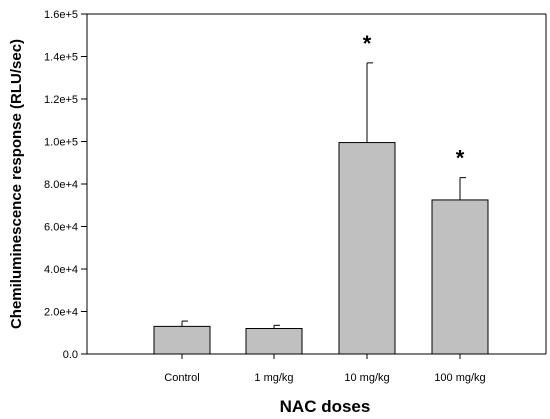 Image resolution: width=550 pixels, height=419 pixels. What do you see at coordinates (61, 185) in the screenshot?
I see `y-tick-label-4: 8.0e+4` at bounding box center [61, 185].